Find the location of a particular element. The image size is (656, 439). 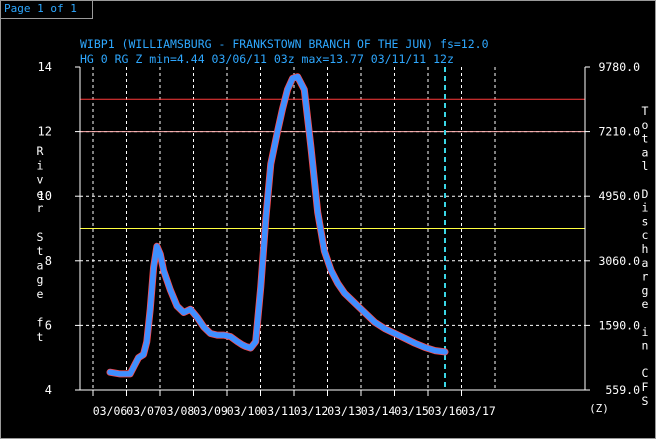

y-right-tick-label: 559.0 is located at coordinates (622, 390).